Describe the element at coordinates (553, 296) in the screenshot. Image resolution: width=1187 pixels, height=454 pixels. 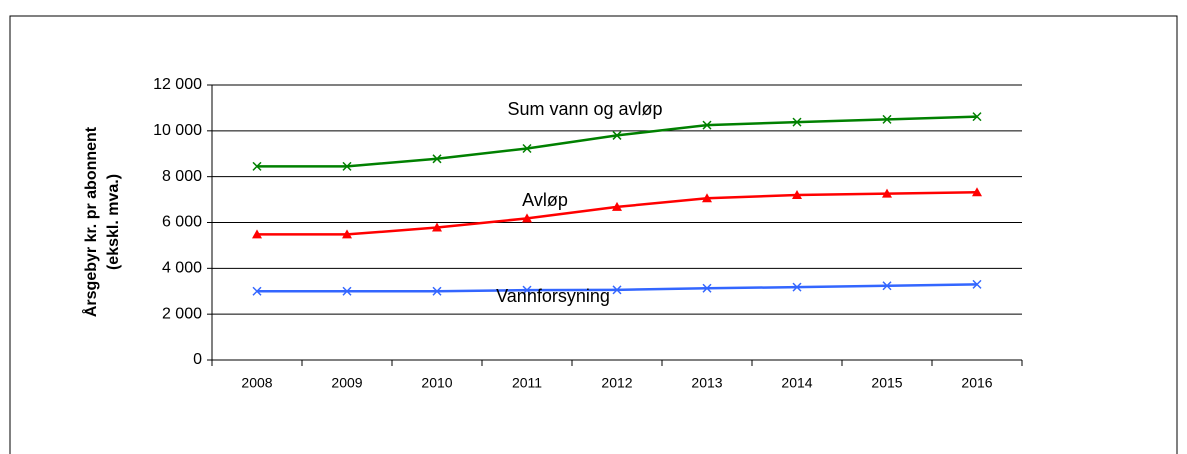
I see `series-label: Vannforsyning` at that location.